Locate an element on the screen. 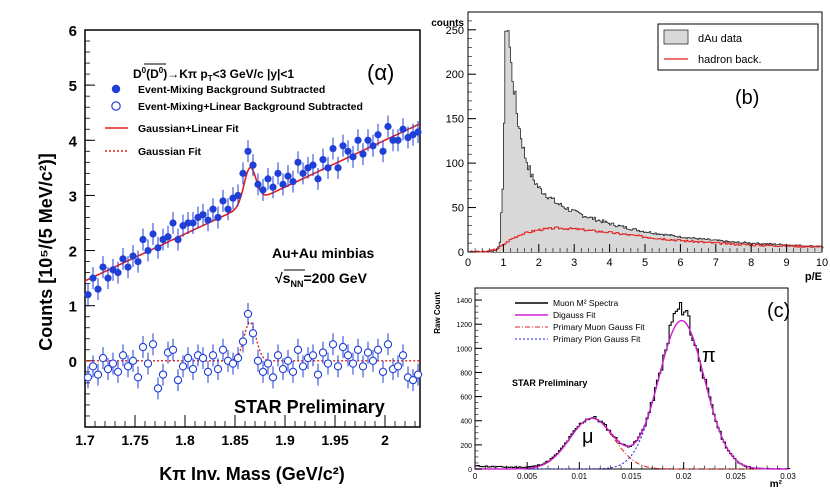 The width and height of the screenshot is (830, 498). x-axis-label: m² is located at coordinates (776, 484).